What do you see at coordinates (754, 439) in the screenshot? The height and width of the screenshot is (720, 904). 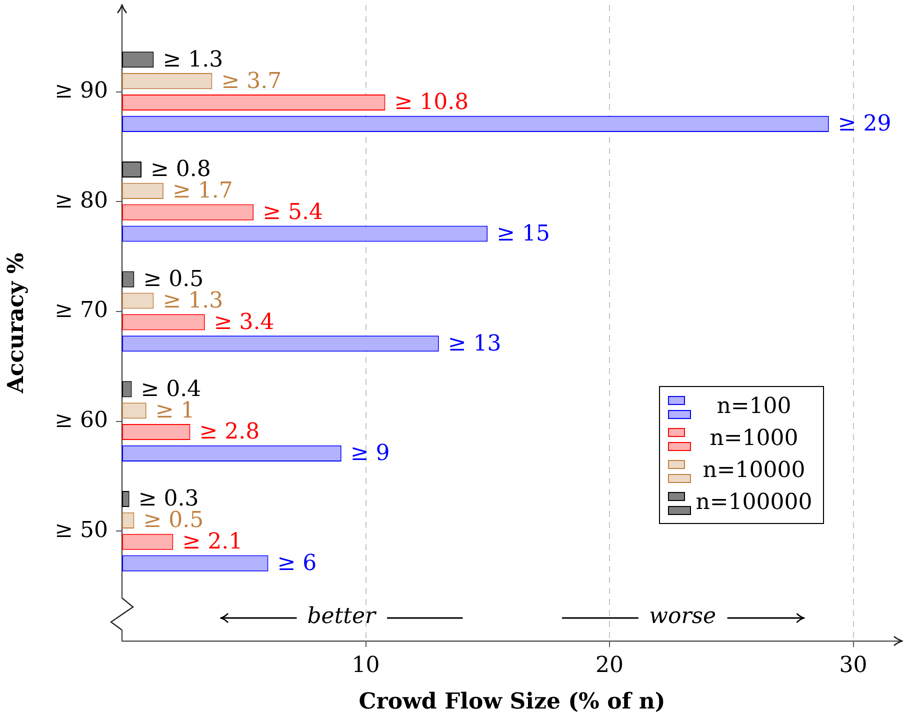 I see `legend-label: n=1000` at bounding box center [754, 439].